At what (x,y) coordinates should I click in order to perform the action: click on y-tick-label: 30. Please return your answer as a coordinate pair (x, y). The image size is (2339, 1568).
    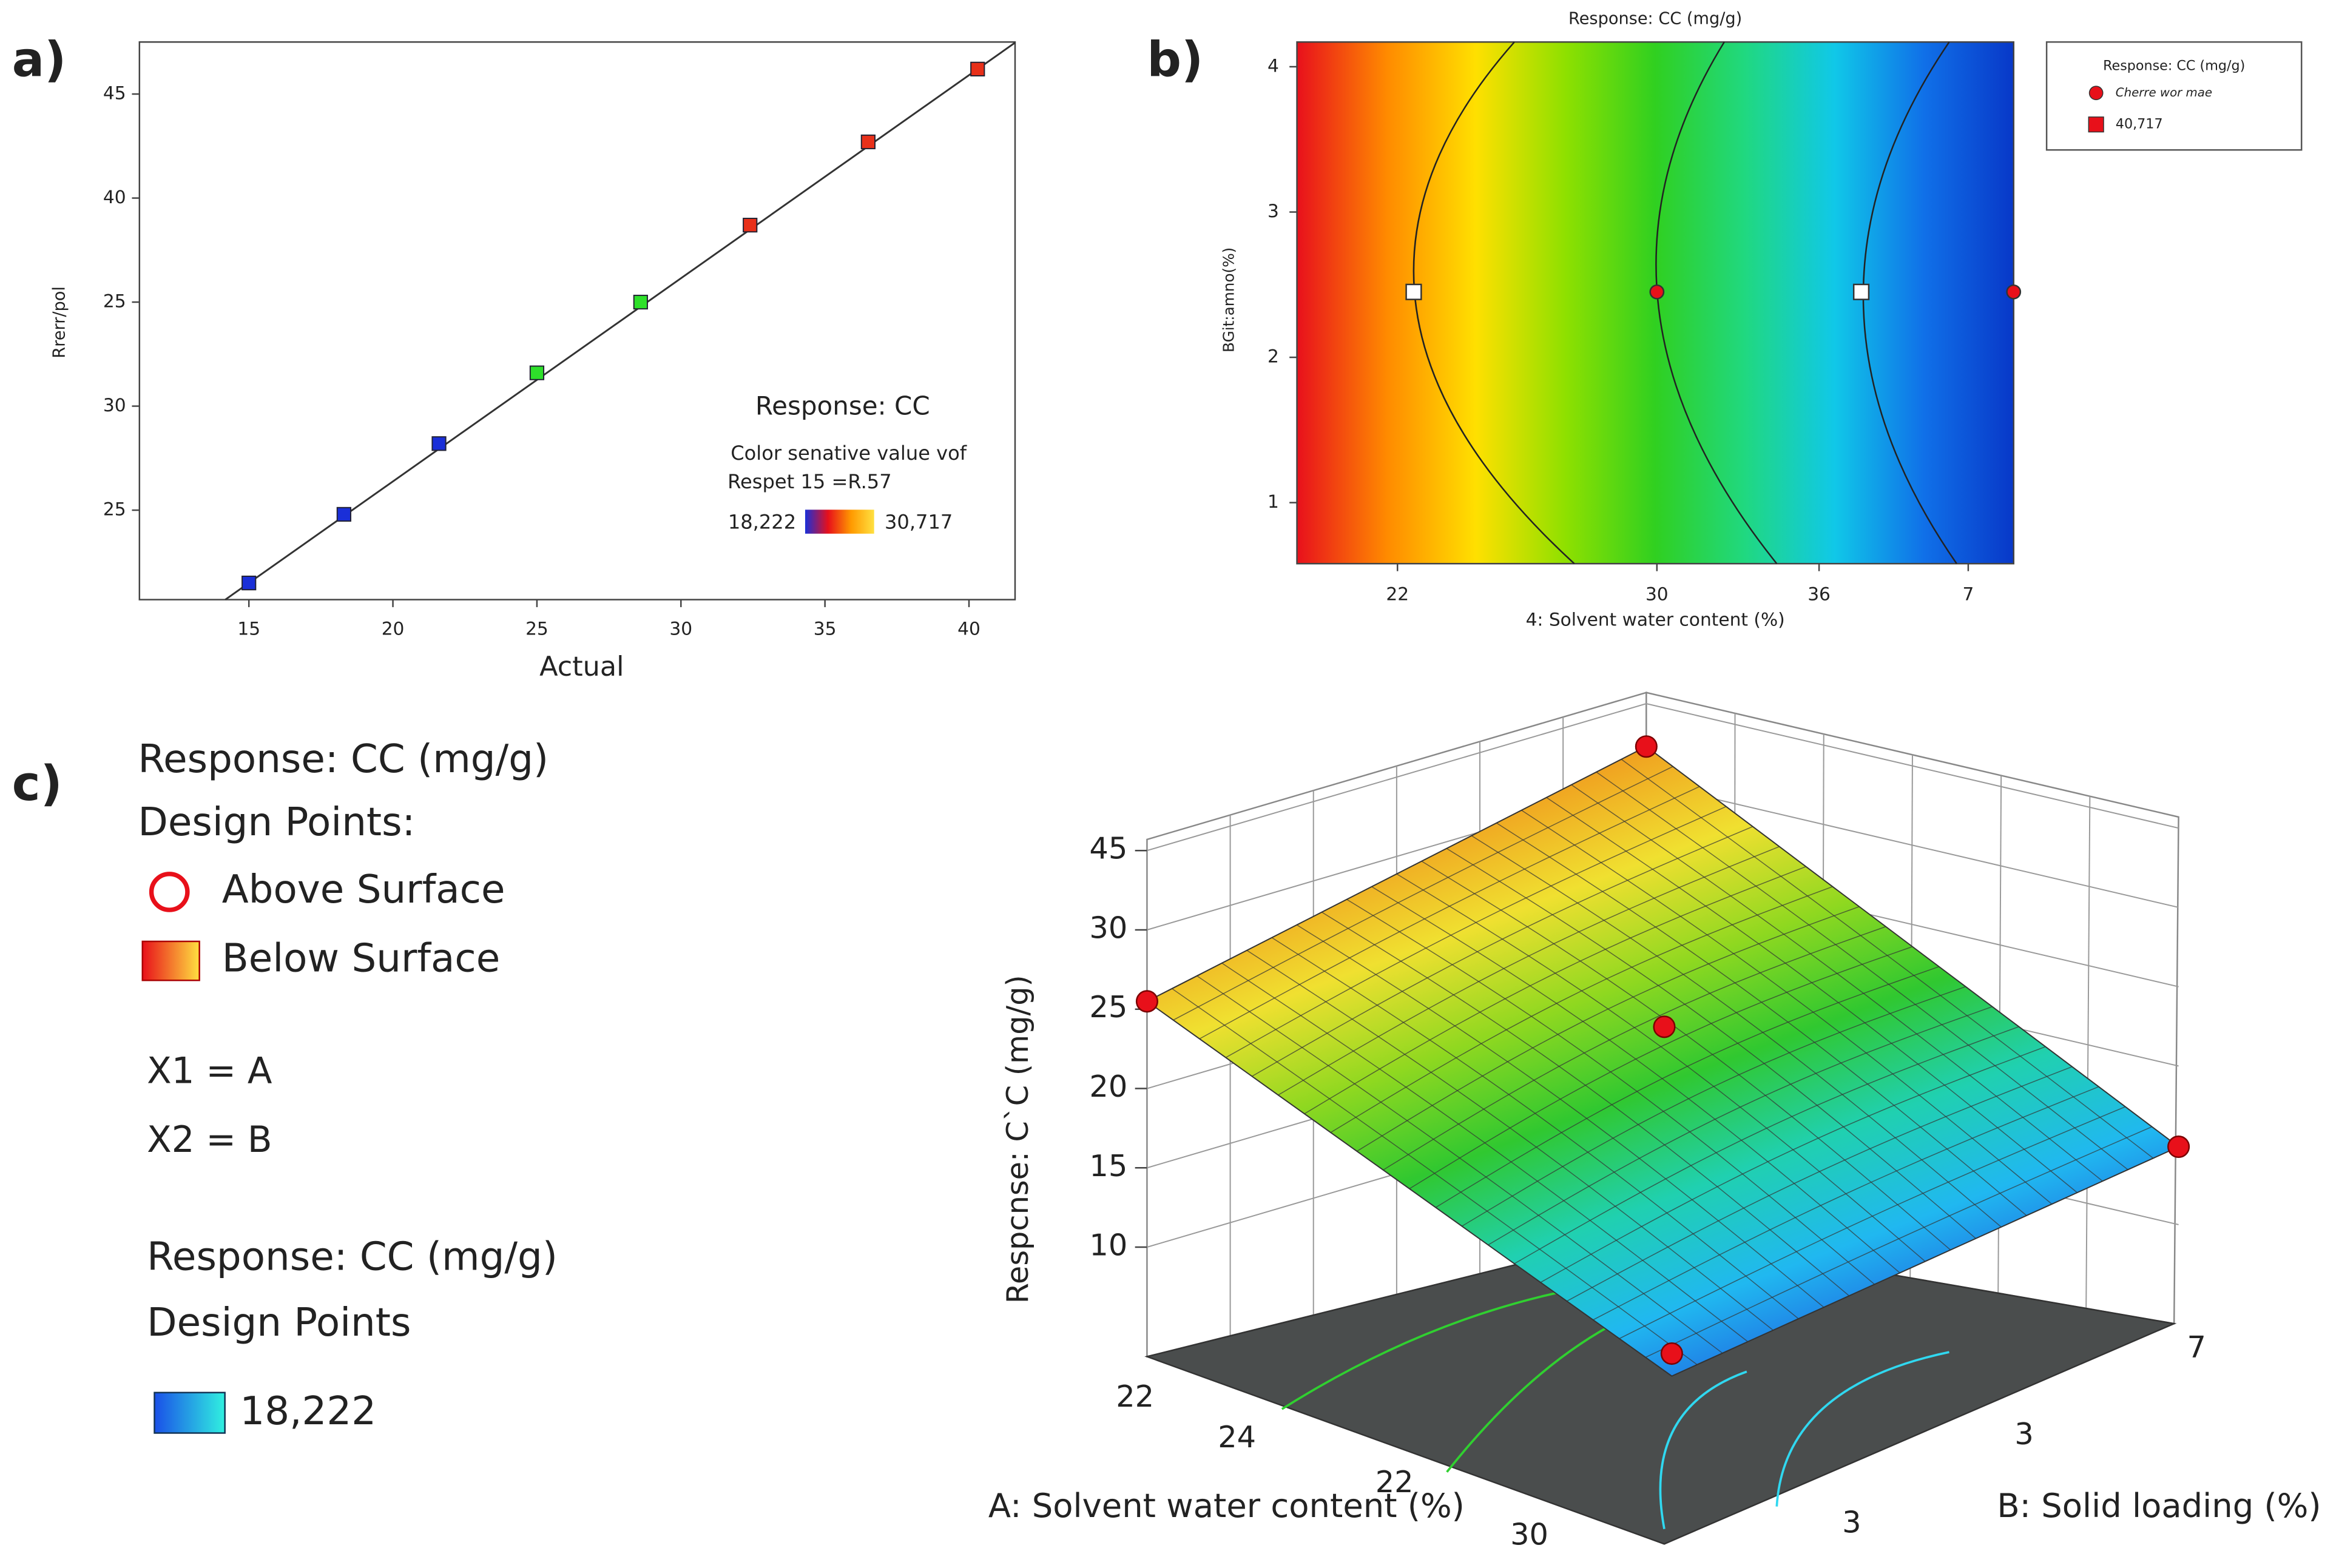
    Looking at the image, I should click on (114, 405).